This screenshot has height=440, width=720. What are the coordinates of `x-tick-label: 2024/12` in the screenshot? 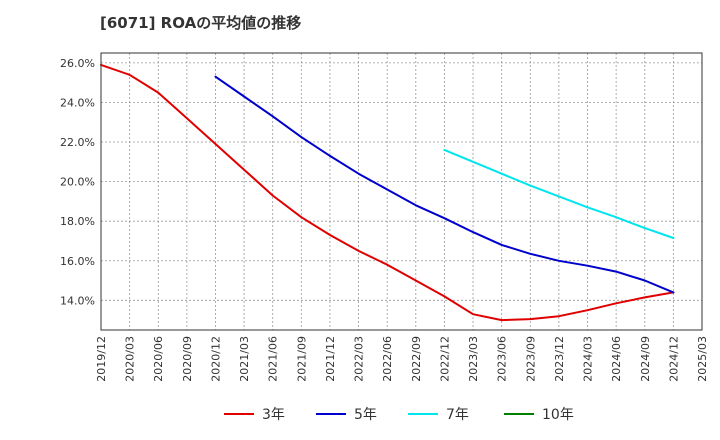 It's located at (673, 359).